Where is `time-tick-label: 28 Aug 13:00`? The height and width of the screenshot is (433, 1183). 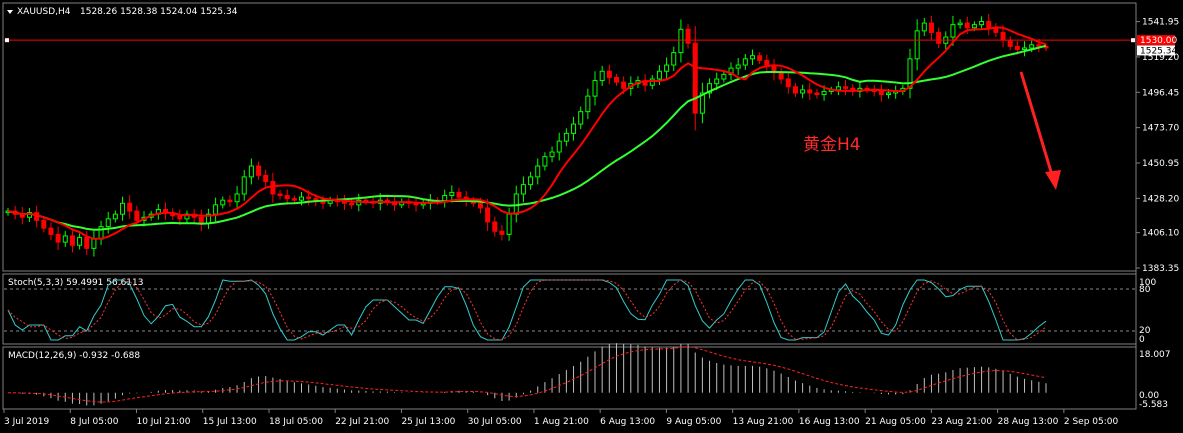
time-tick-label: 28 Aug 13:00 is located at coordinates (1028, 422).